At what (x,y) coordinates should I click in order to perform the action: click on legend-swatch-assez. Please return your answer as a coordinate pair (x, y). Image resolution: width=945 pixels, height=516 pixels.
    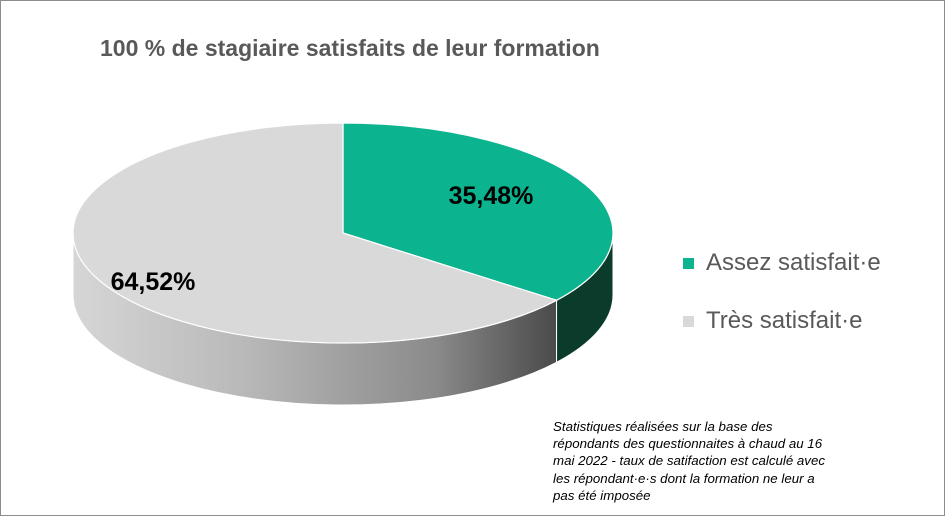
    Looking at the image, I should click on (688, 263).